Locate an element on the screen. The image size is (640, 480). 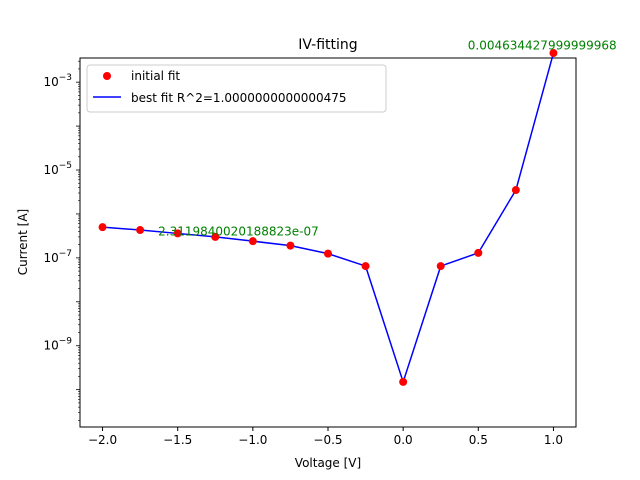
x-axis-label: Voltage [V] is located at coordinates (328, 463).